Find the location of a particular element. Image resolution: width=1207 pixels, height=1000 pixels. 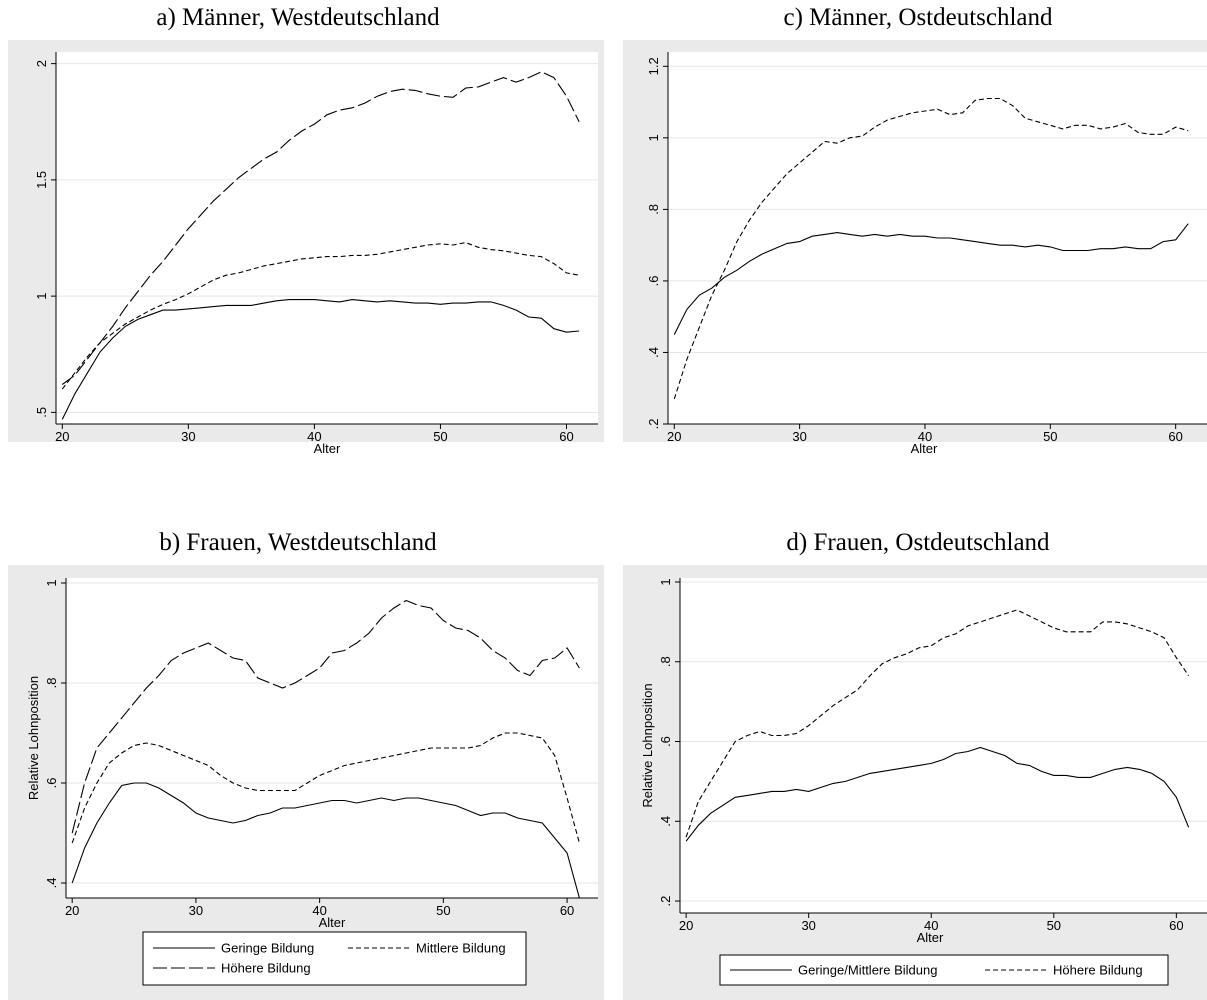

y-tick-label: 2 is located at coordinates (41, 63).